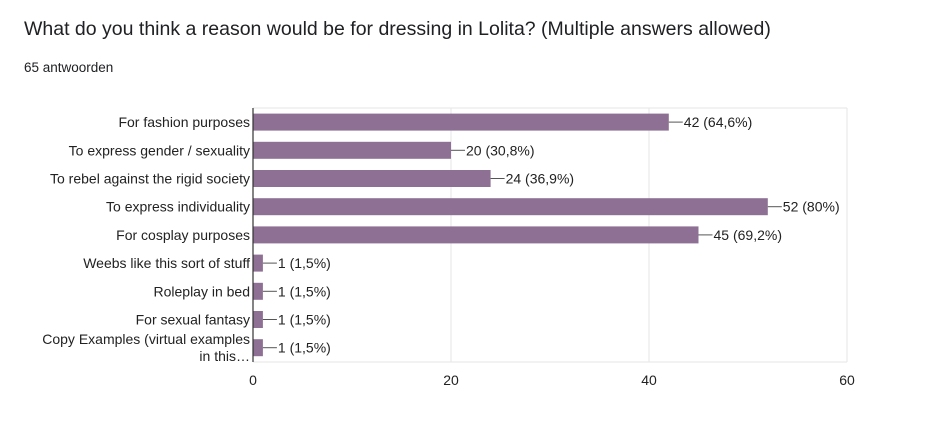 The width and height of the screenshot is (948, 434). What do you see at coordinates (540, 179) in the screenshot?
I see `data-label: 24 (36,9%)` at bounding box center [540, 179].